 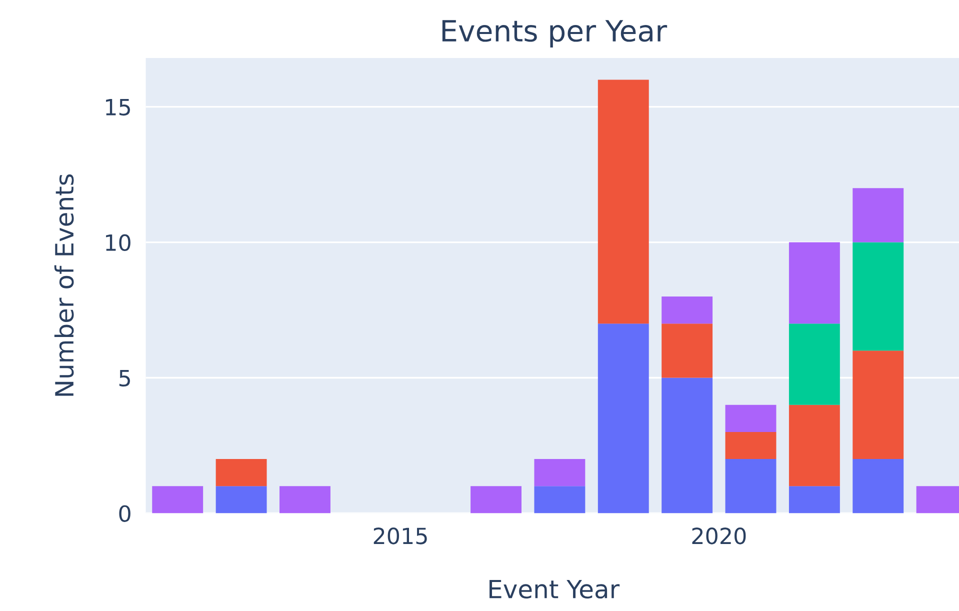 What do you see at coordinates (555, 34) in the screenshot?
I see `chart-title: Events per Year` at bounding box center [555, 34].